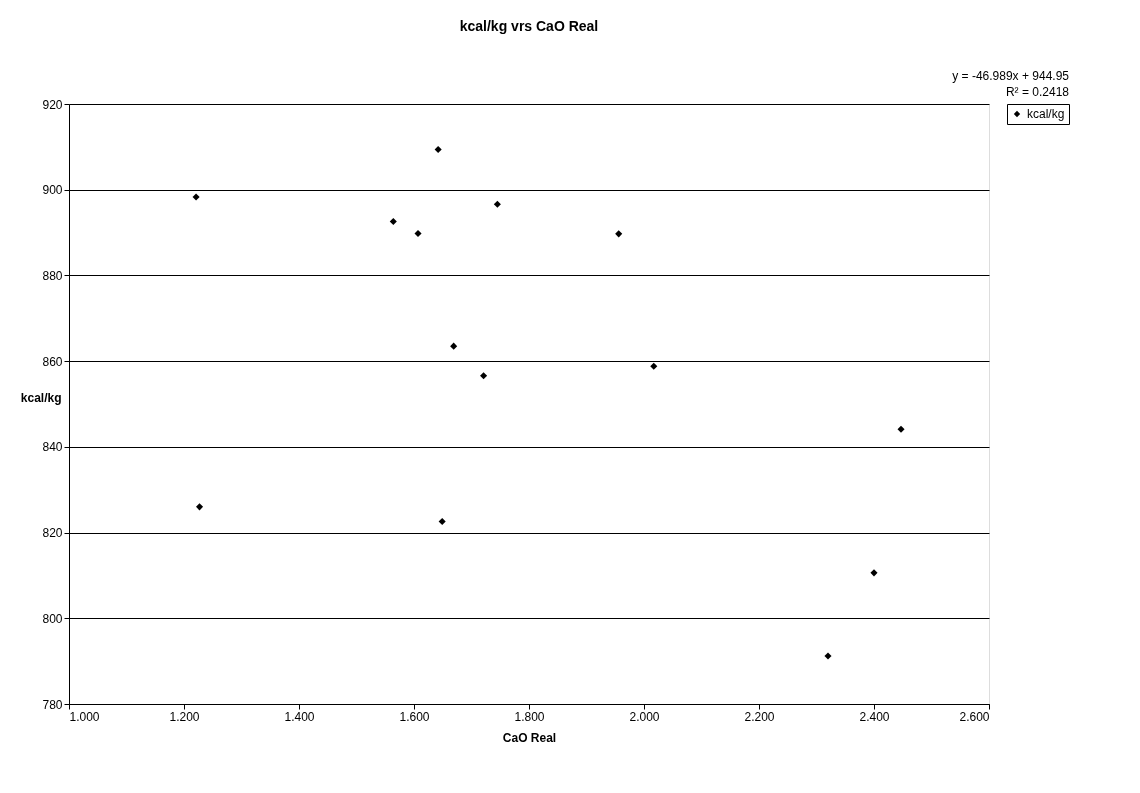 Image resolution: width=1140 pixels, height=793 pixels. What do you see at coordinates (52, 533) in the screenshot?
I see `y-tick-label: 820` at bounding box center [52, 533].